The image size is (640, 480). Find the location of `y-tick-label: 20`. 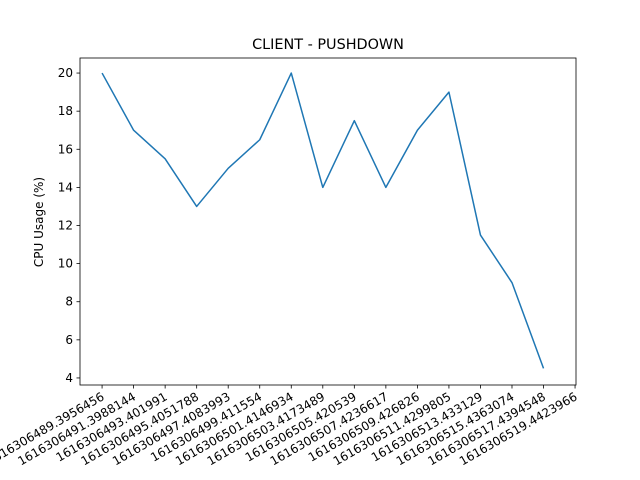

y-tick-label: 20 is located at coordinates (65, 73).